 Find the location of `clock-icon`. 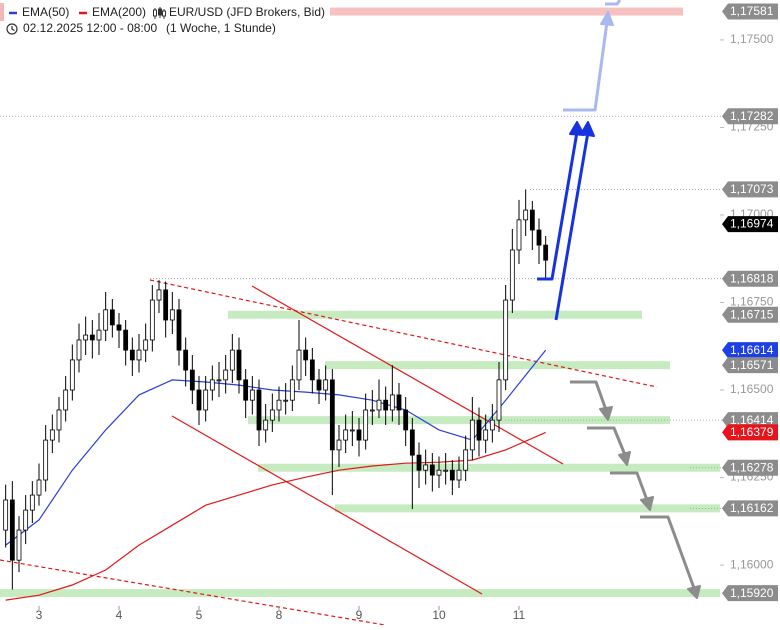

clock-icon is located at coordinates (12, 29).